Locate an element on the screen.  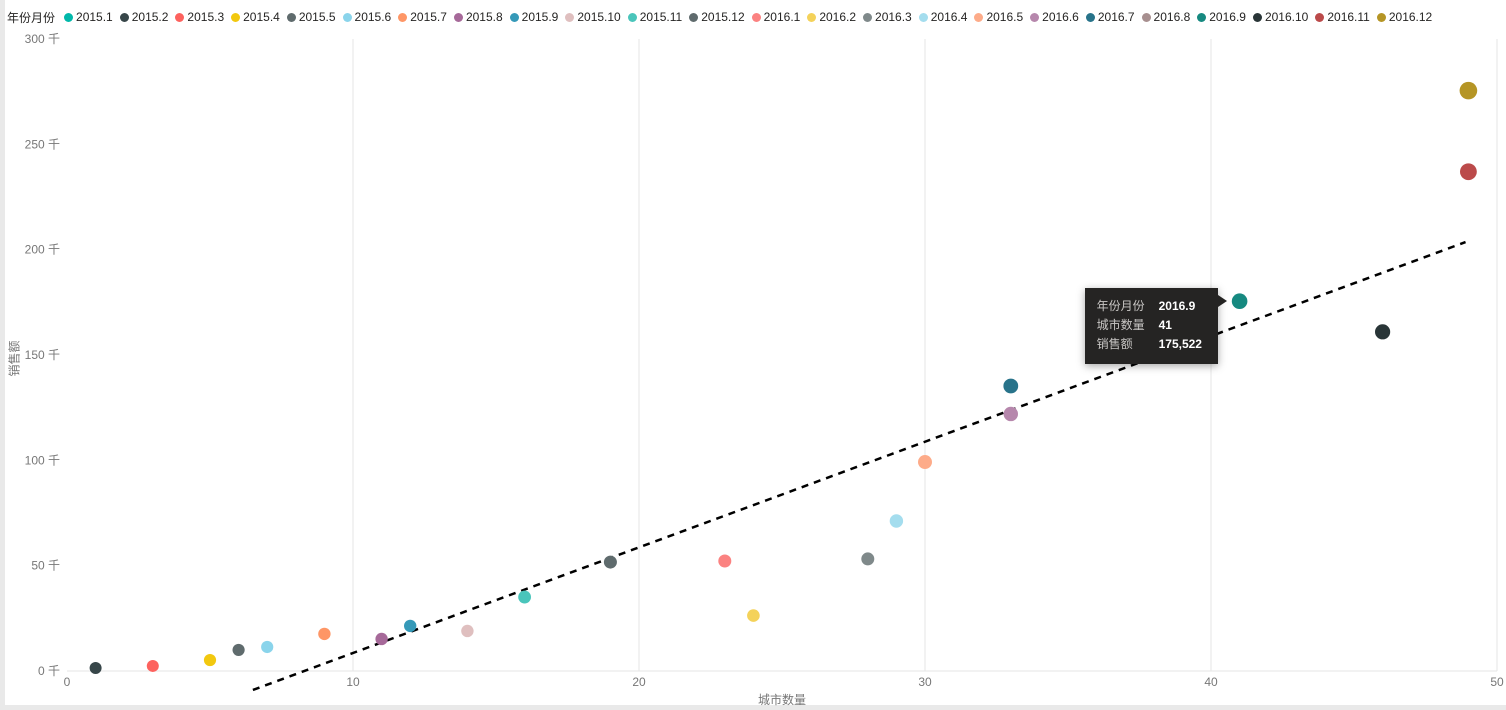
legend-item-2016.5: 2016.5 is located at coordinates (998, 17).